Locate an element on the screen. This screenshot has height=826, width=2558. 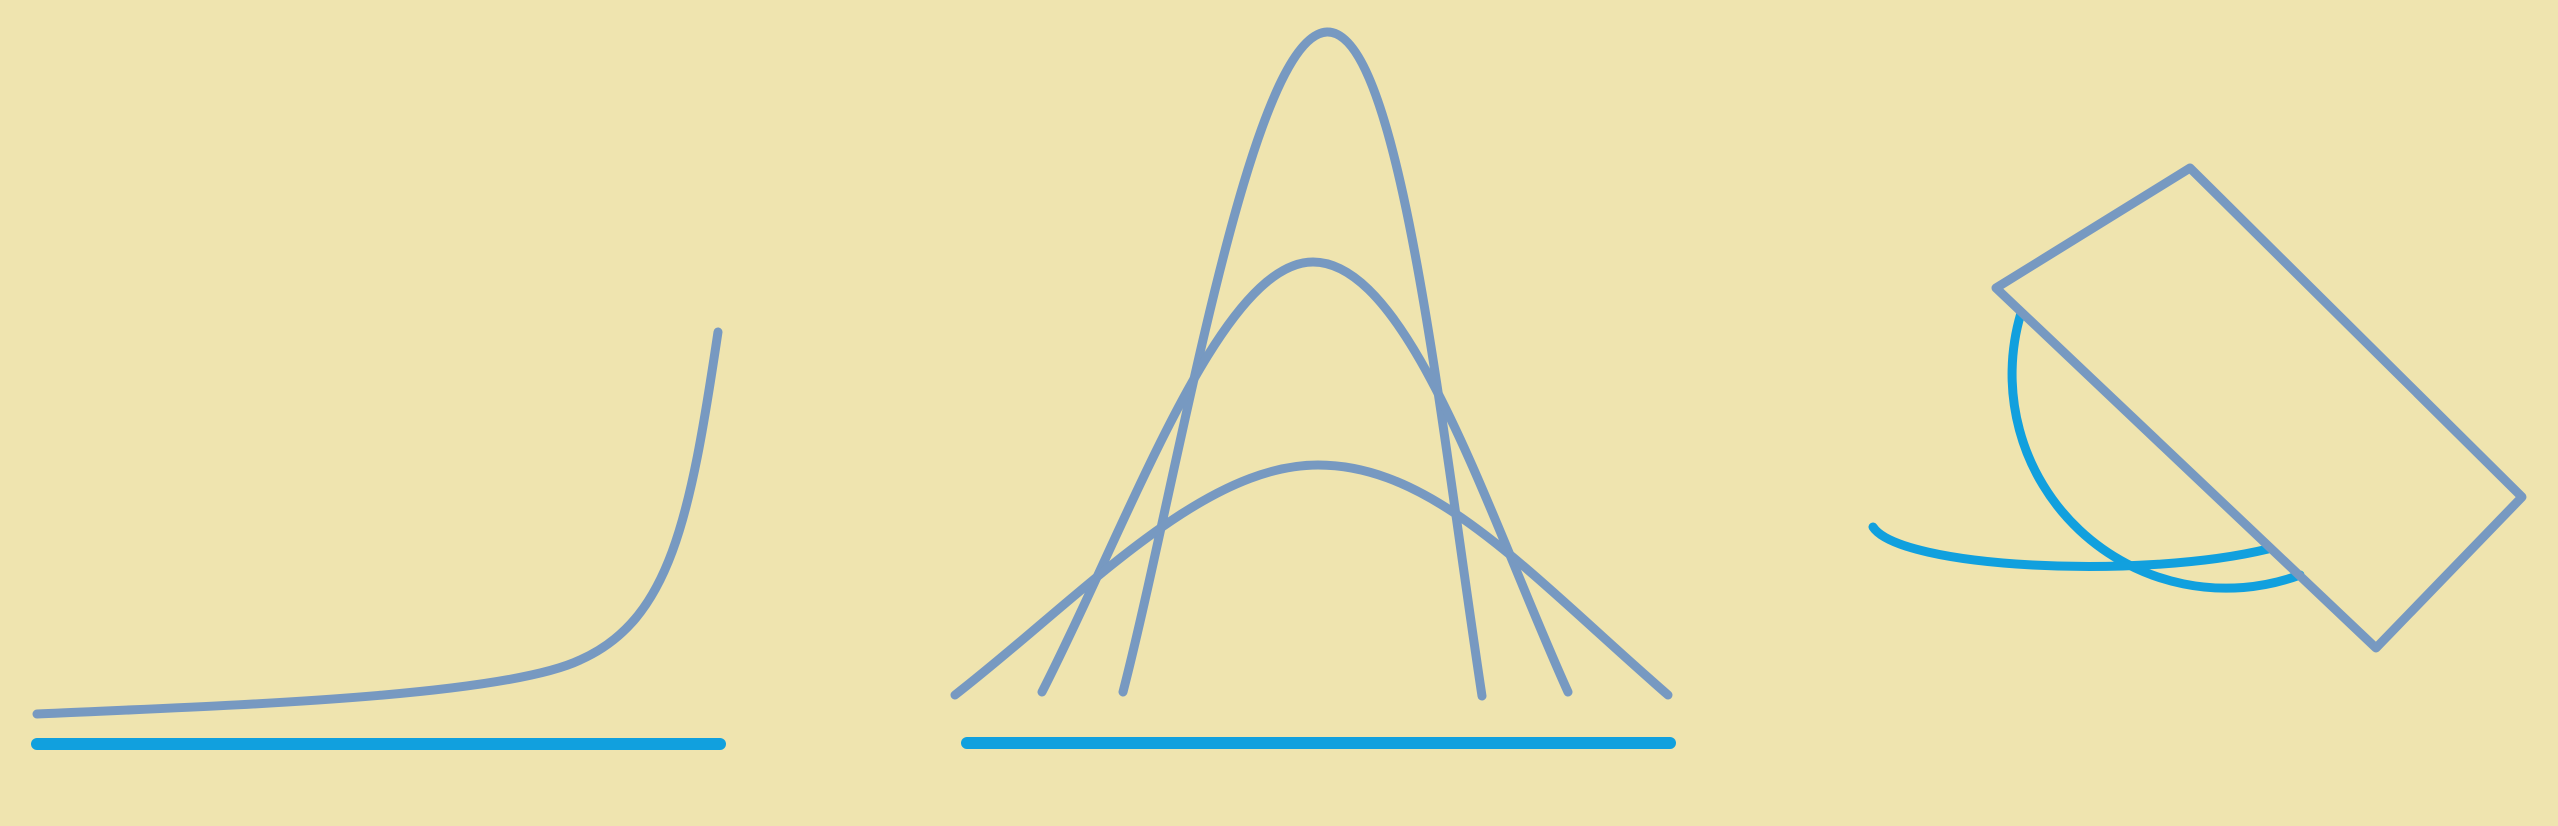
bell-curve-wide is located at coordinates (1311, 580).